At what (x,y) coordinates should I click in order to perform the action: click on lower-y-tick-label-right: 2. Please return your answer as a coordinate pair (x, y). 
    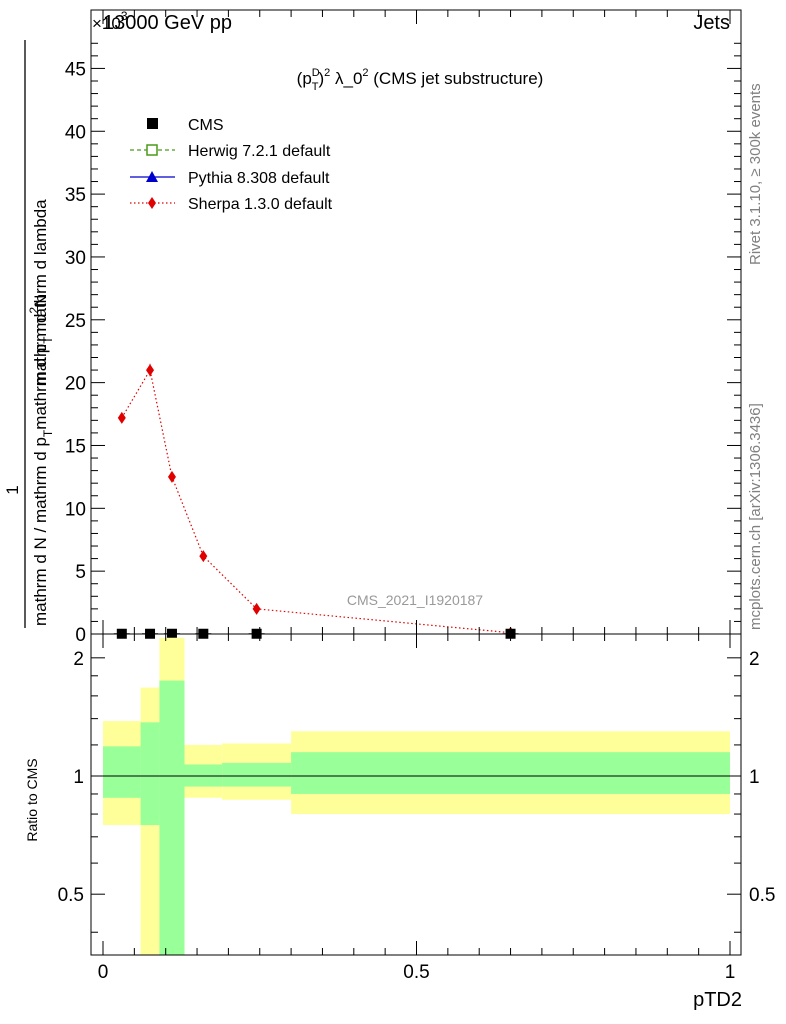
    Looking at the image, I should click on (754, 659).